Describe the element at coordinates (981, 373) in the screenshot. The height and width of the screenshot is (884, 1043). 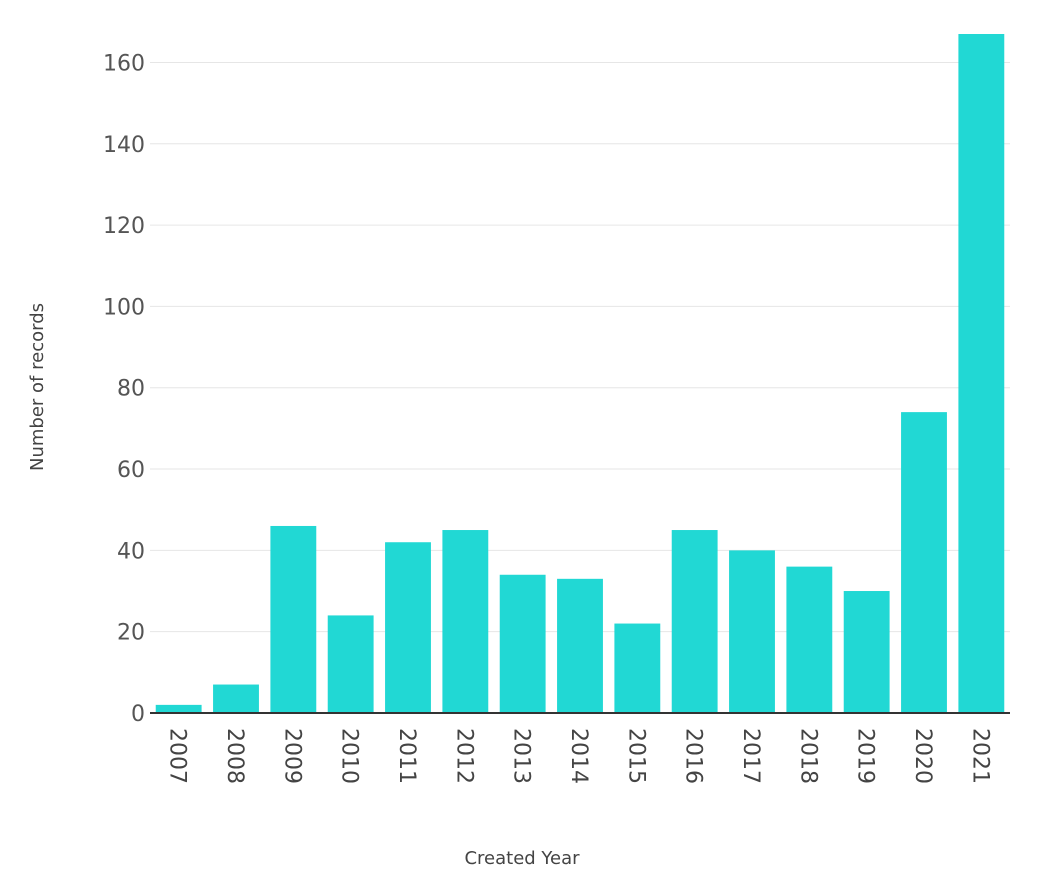
I see `bar-2021` at that location.